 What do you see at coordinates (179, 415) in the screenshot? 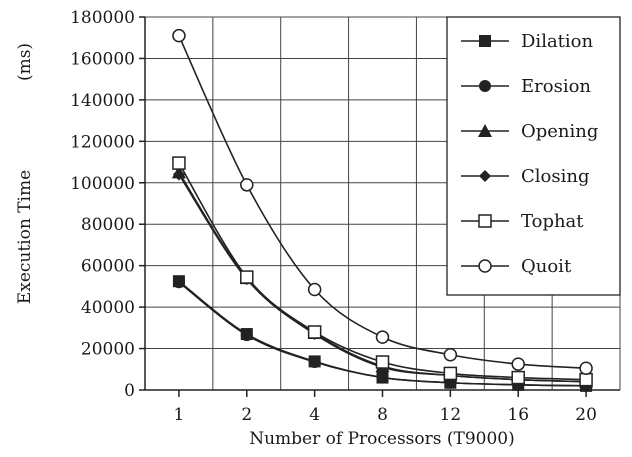
I see `x-tick-label: 1` at bounding box center [179, 415].